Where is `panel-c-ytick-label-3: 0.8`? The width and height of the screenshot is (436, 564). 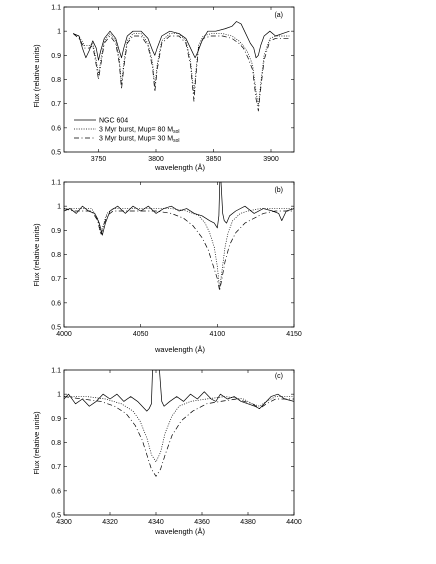
panel-c-ytick-label-3: 0.8 is located at coordinates (56, 443).